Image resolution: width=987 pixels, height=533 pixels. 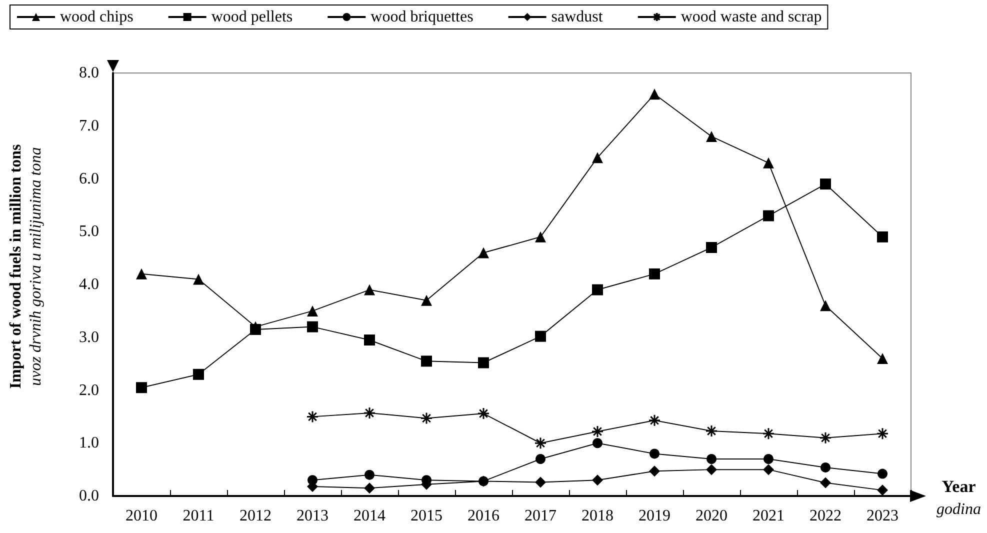 I want to click on y-tick-label: 2.0, so click(x=89, y=390).